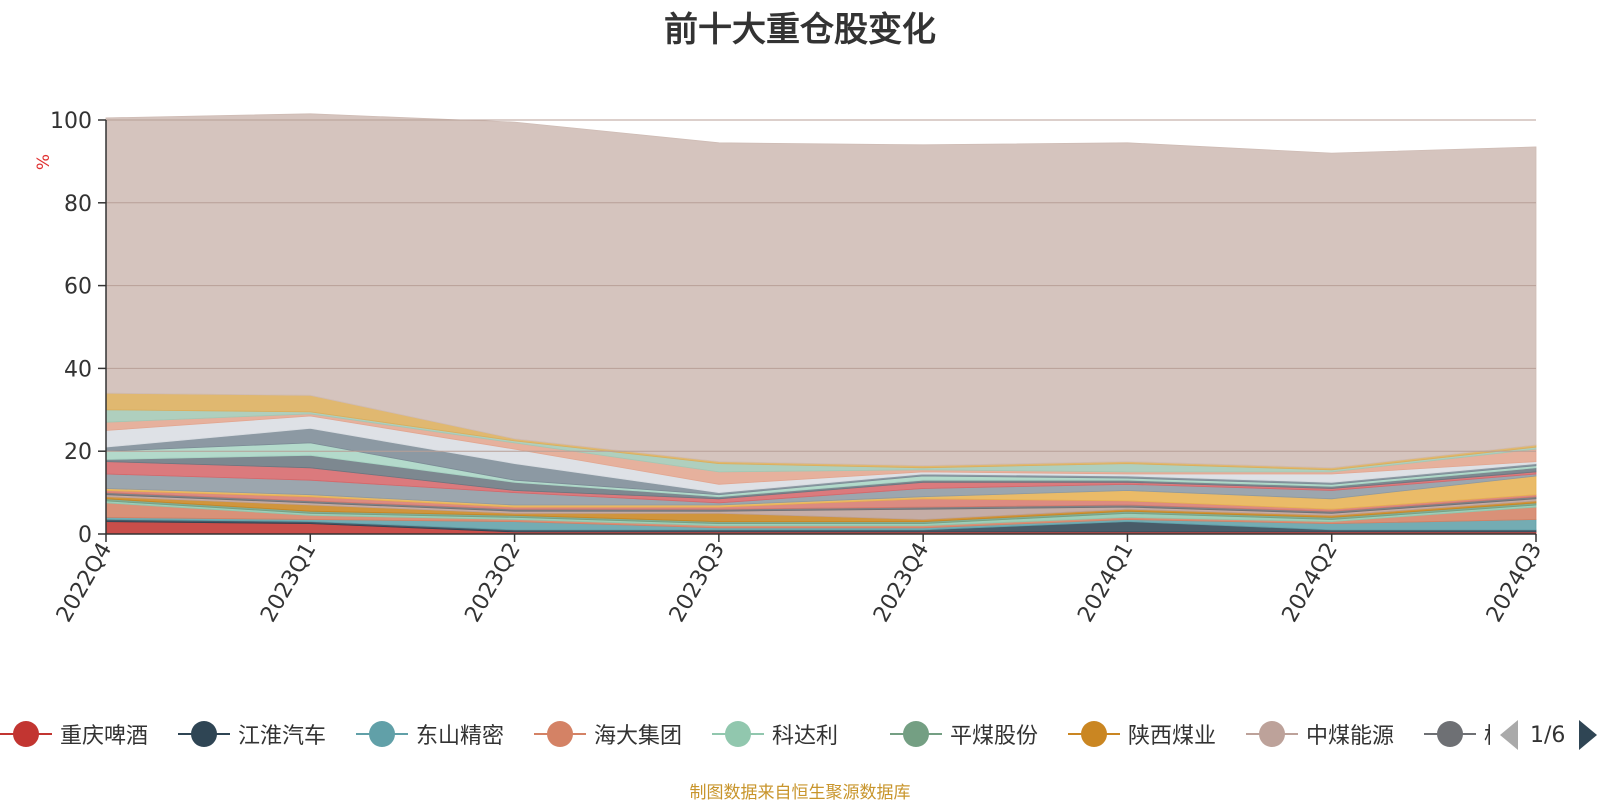 The image size is (1600, 803). I want to click on chart-title: 前十大重仓股变化, so click(800, 30).